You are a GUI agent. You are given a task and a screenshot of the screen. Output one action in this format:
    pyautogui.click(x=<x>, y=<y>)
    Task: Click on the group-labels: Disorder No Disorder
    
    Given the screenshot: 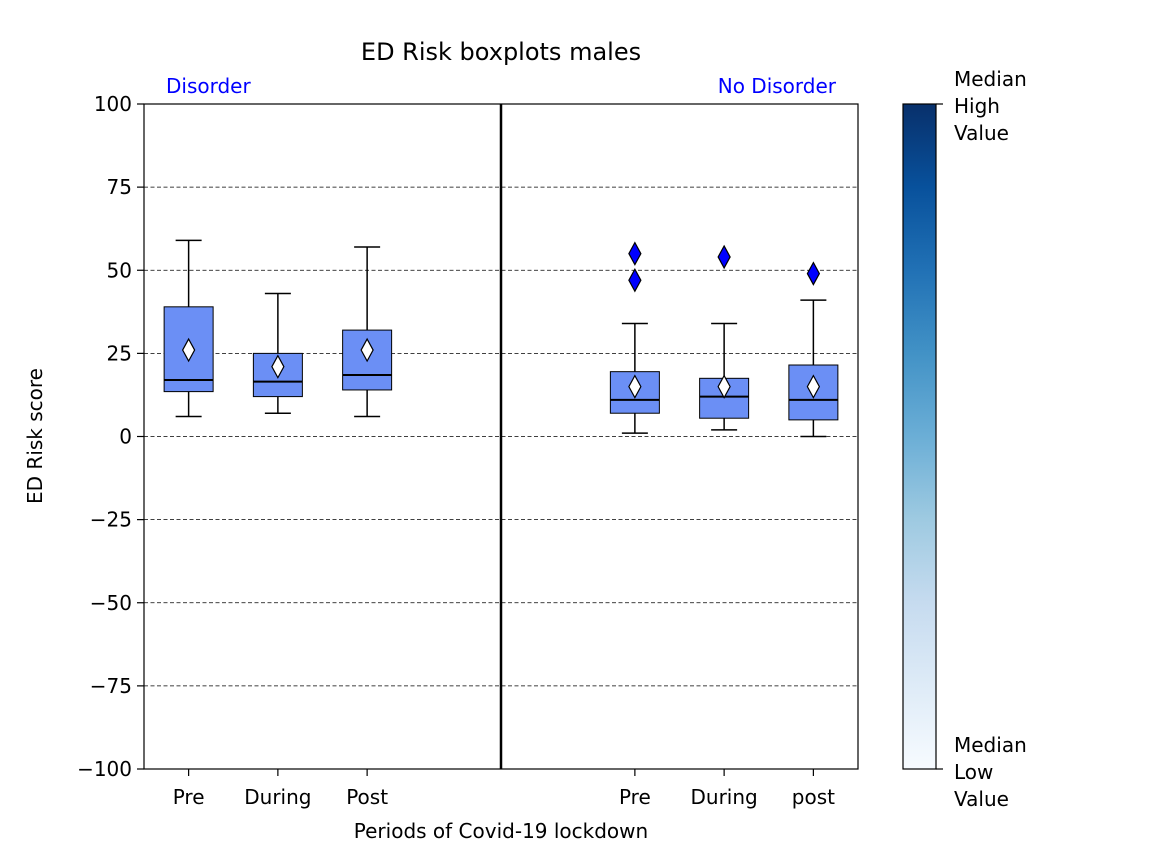 What is the action you would take?
    pyautogui.click(x=501, y=86)
    